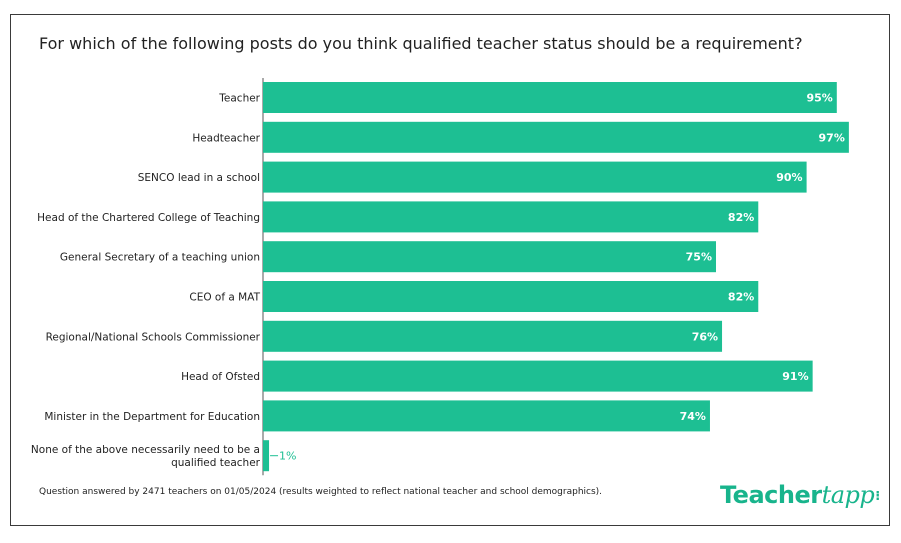  I want to click on category-label: CEO of a MAT, so click(224, 298).